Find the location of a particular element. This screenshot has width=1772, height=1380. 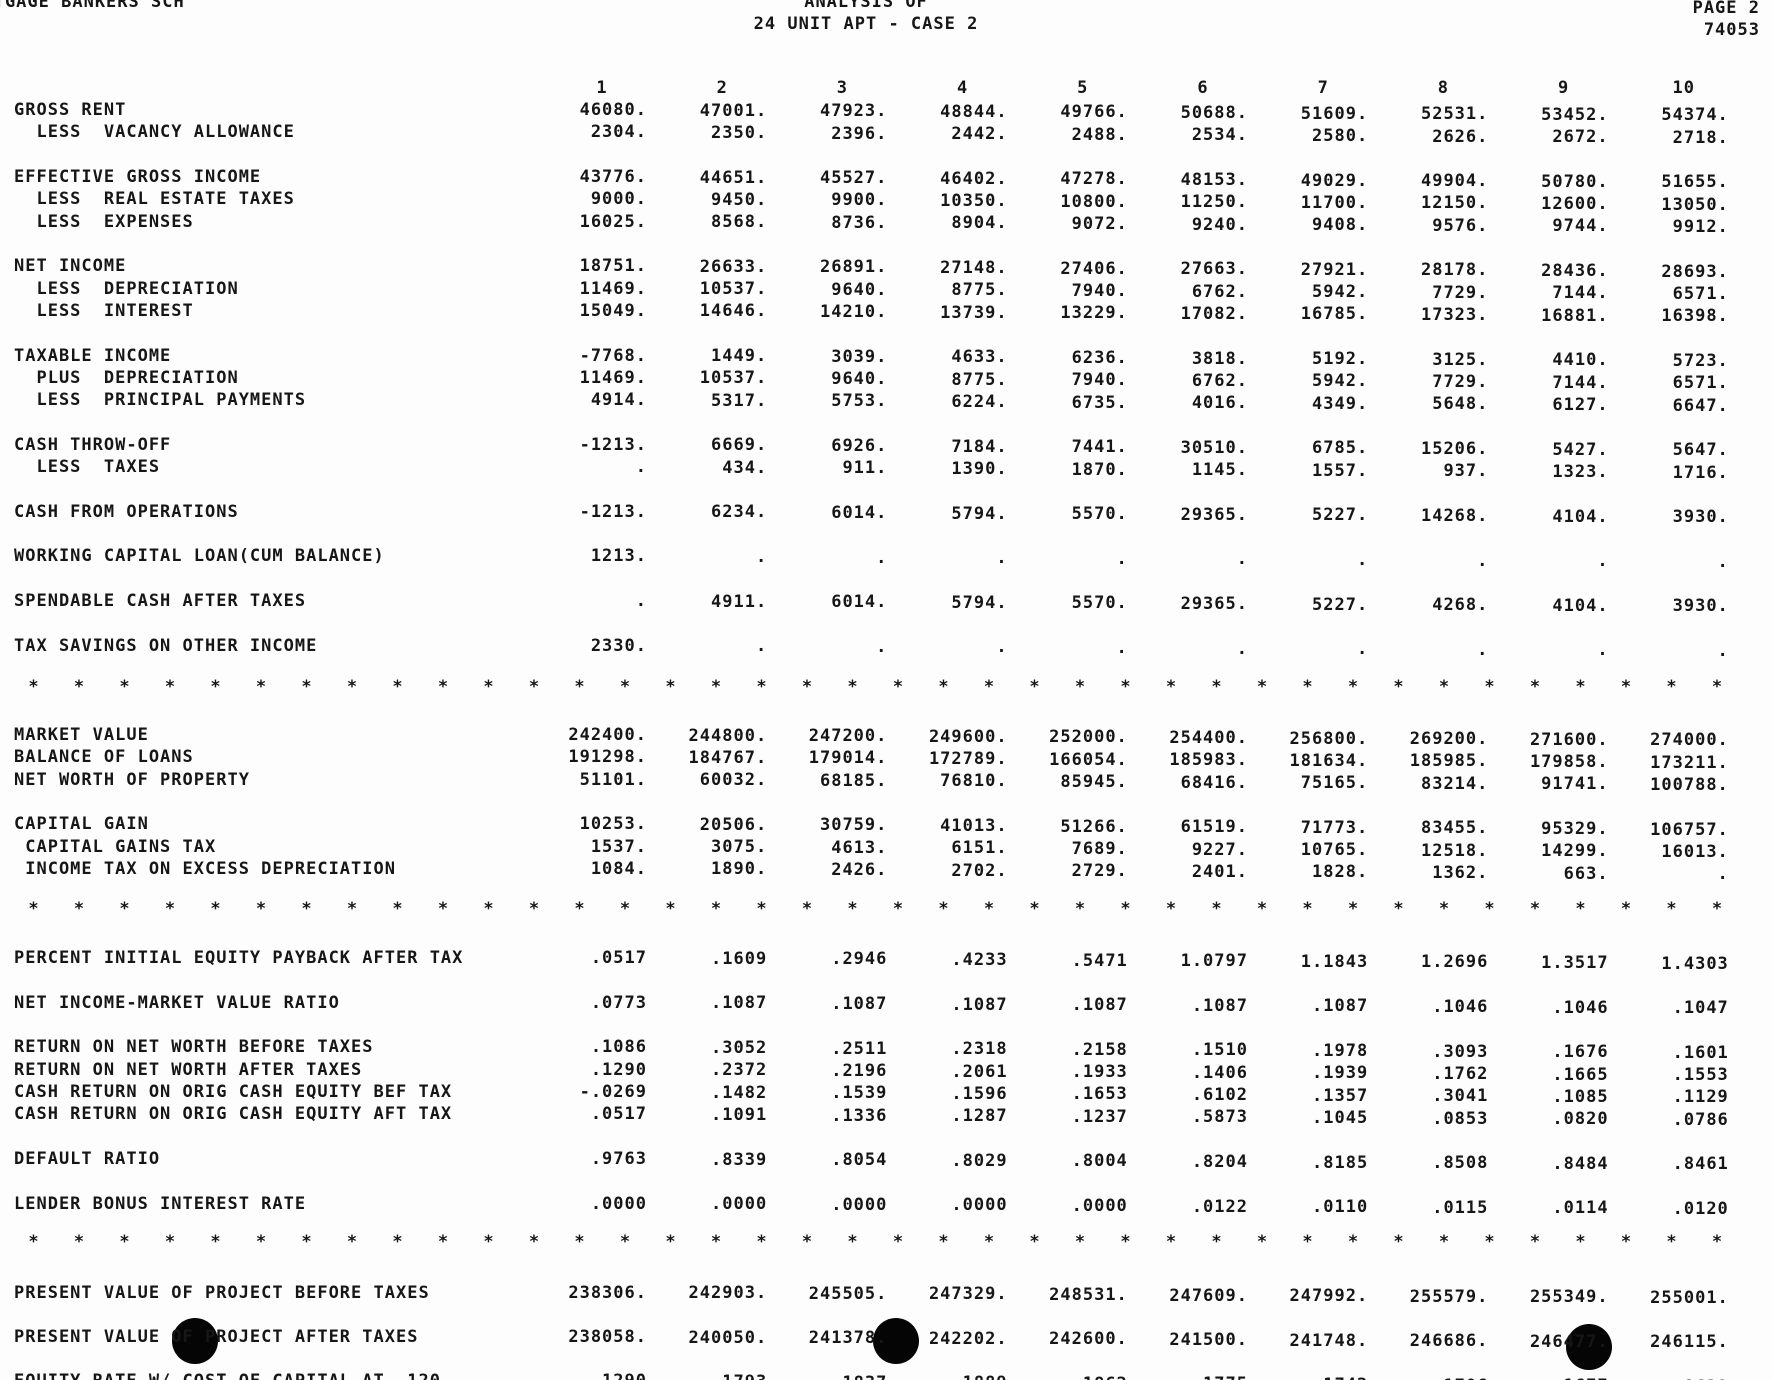

cell-value: 6234. is located at coordinates (739, 512).